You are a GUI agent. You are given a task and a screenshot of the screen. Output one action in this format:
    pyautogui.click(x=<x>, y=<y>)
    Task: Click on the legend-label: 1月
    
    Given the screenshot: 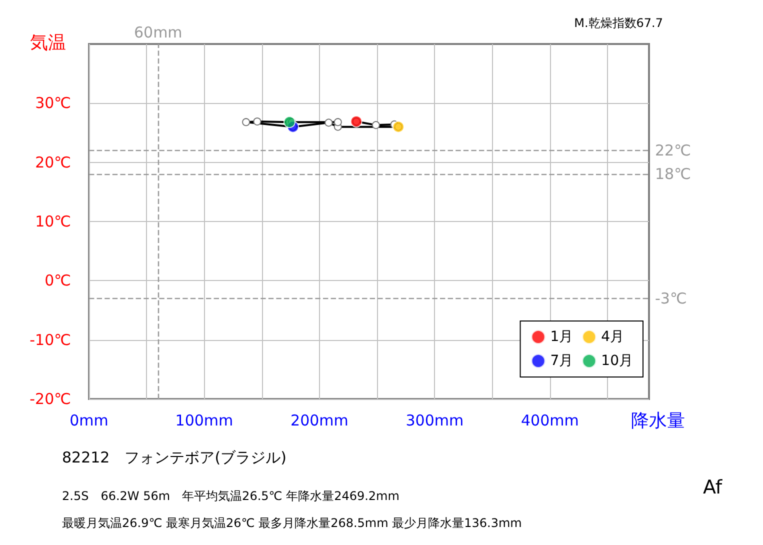 What is the action you would take?
    pyautogui.click(x=562, y=337)
    